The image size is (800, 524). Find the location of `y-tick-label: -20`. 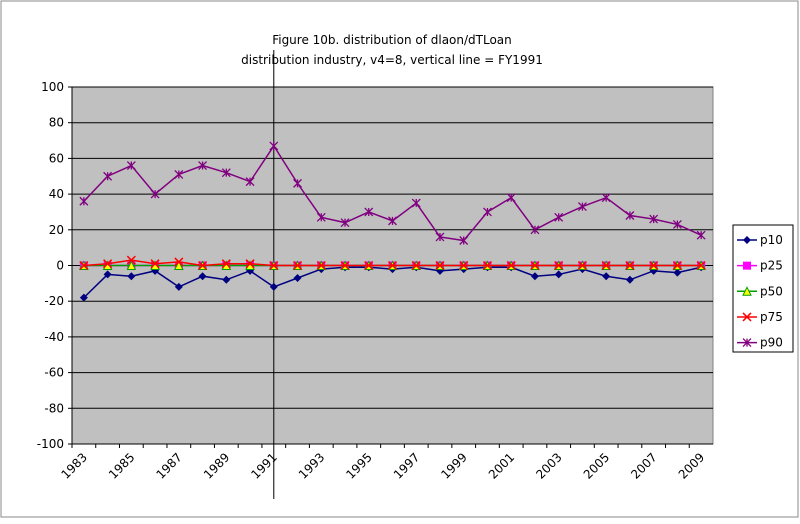

y-tick-label: -20 is located at coordinates (54, 301).